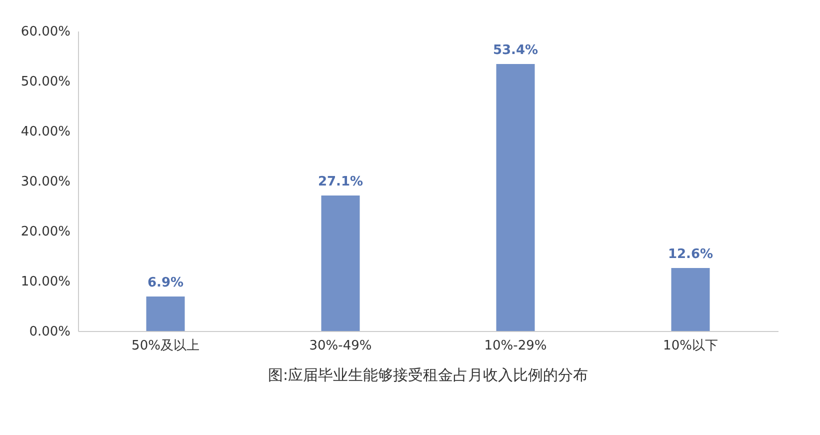 This screenshot has height=435, width=820. Describe the element at coordinates (45, 232) in the screenshot. I see `y-tick-label: 20.00%` at that location.